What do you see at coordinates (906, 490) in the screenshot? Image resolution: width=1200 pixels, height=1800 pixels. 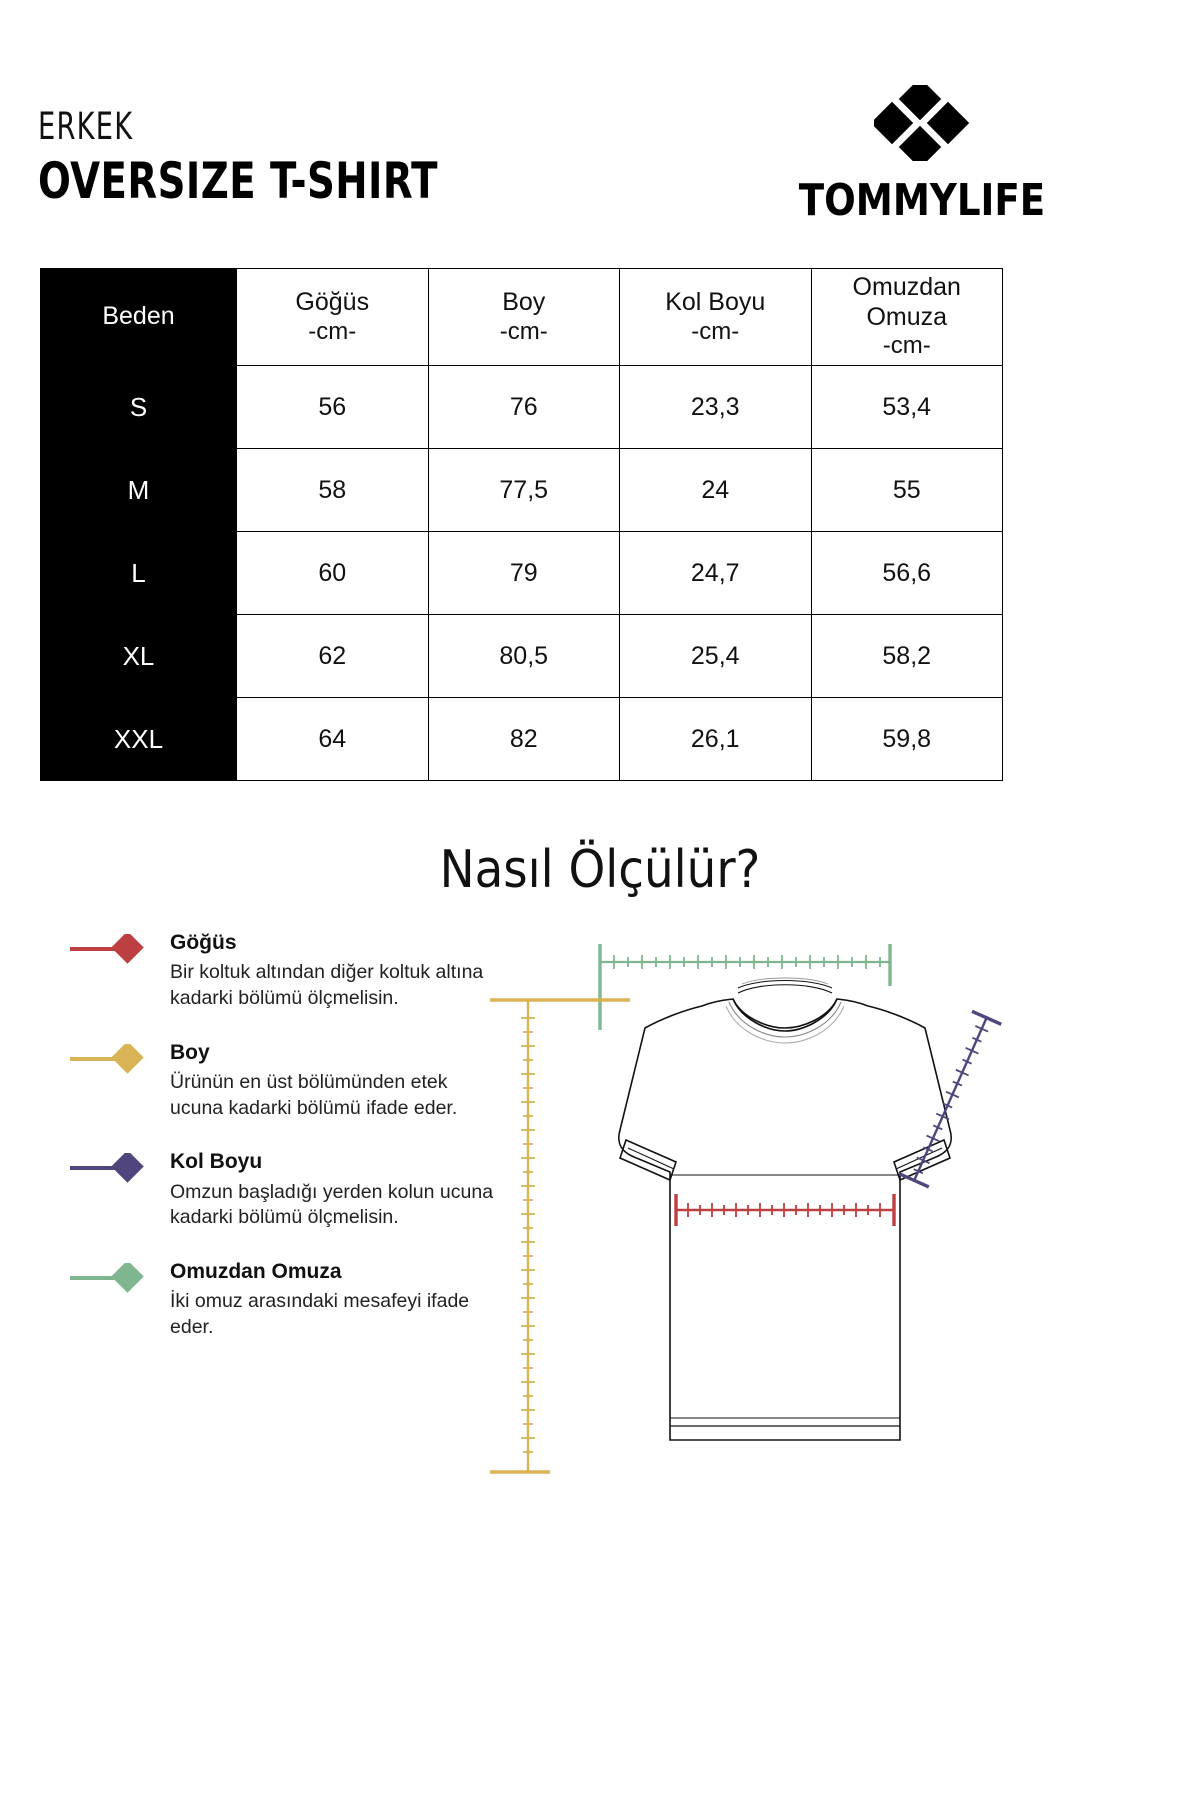 I see `cell-omuzdan-omuza: 55` at bounding box center [906, 490].